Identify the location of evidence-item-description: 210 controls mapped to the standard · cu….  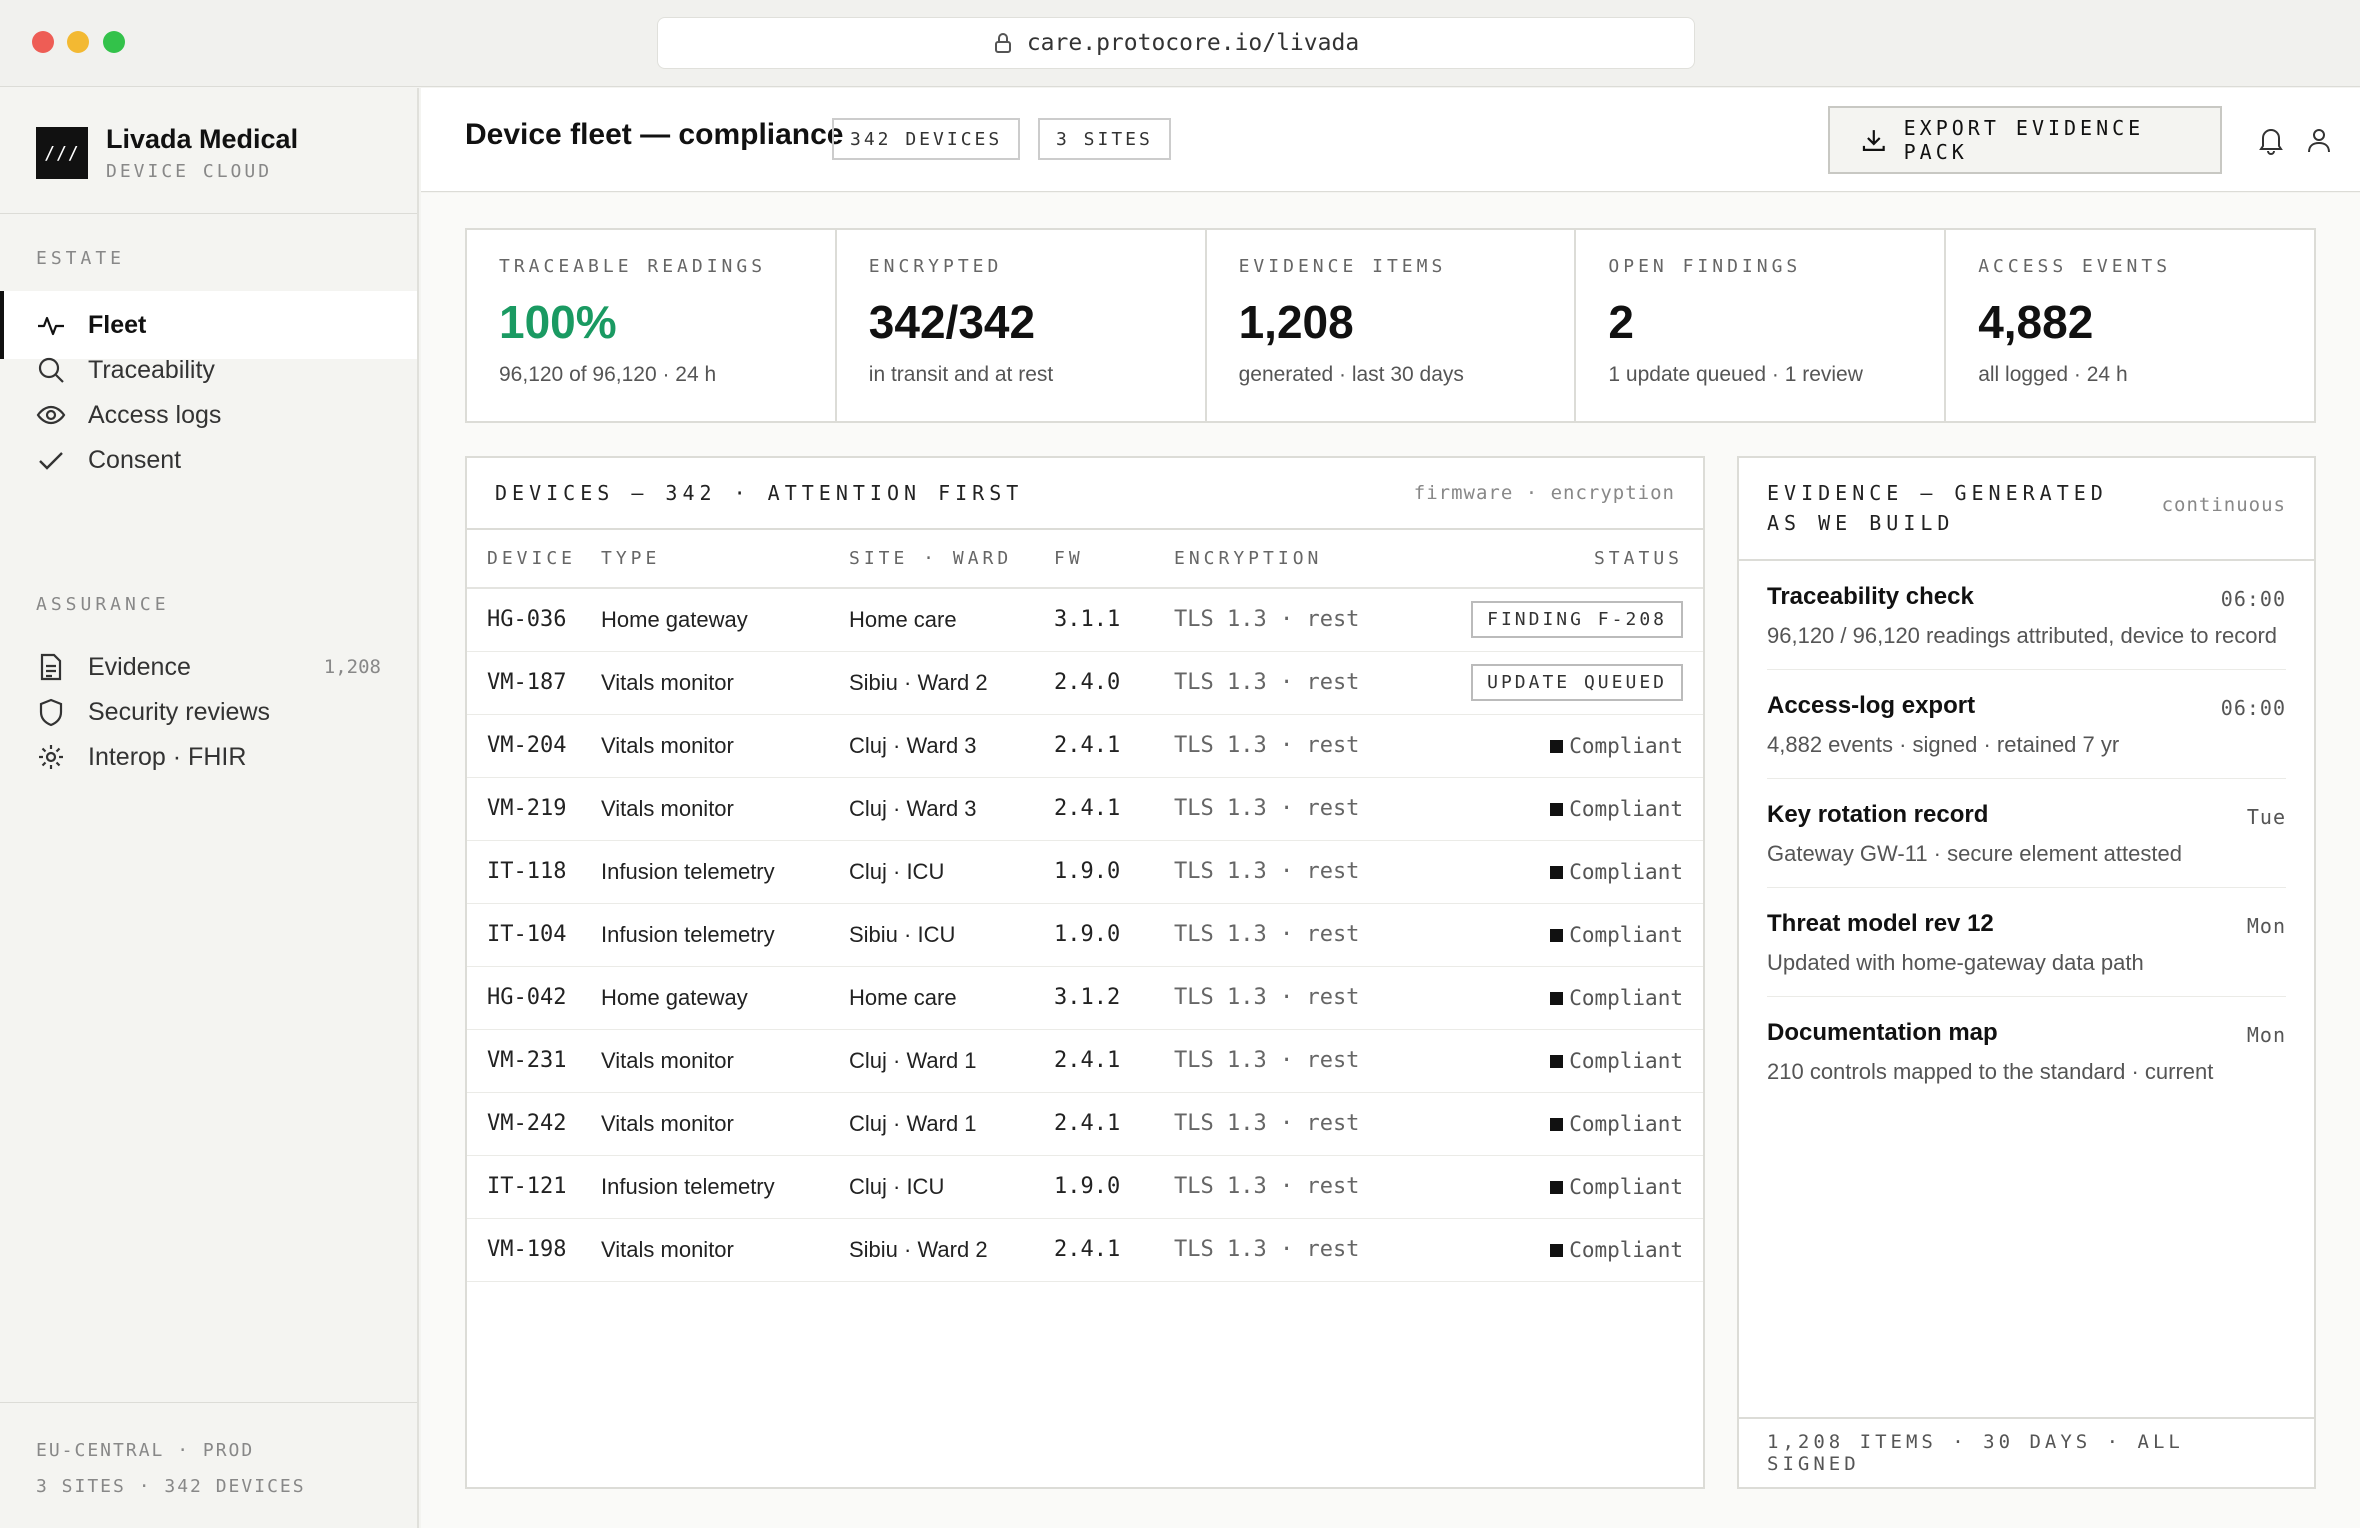
(1990, 1071).